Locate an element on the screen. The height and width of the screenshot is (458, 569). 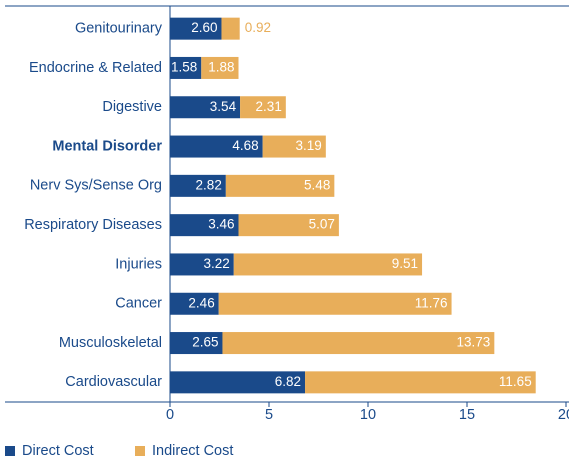
value-label: 1.58 is located at coordinates (184, 67).